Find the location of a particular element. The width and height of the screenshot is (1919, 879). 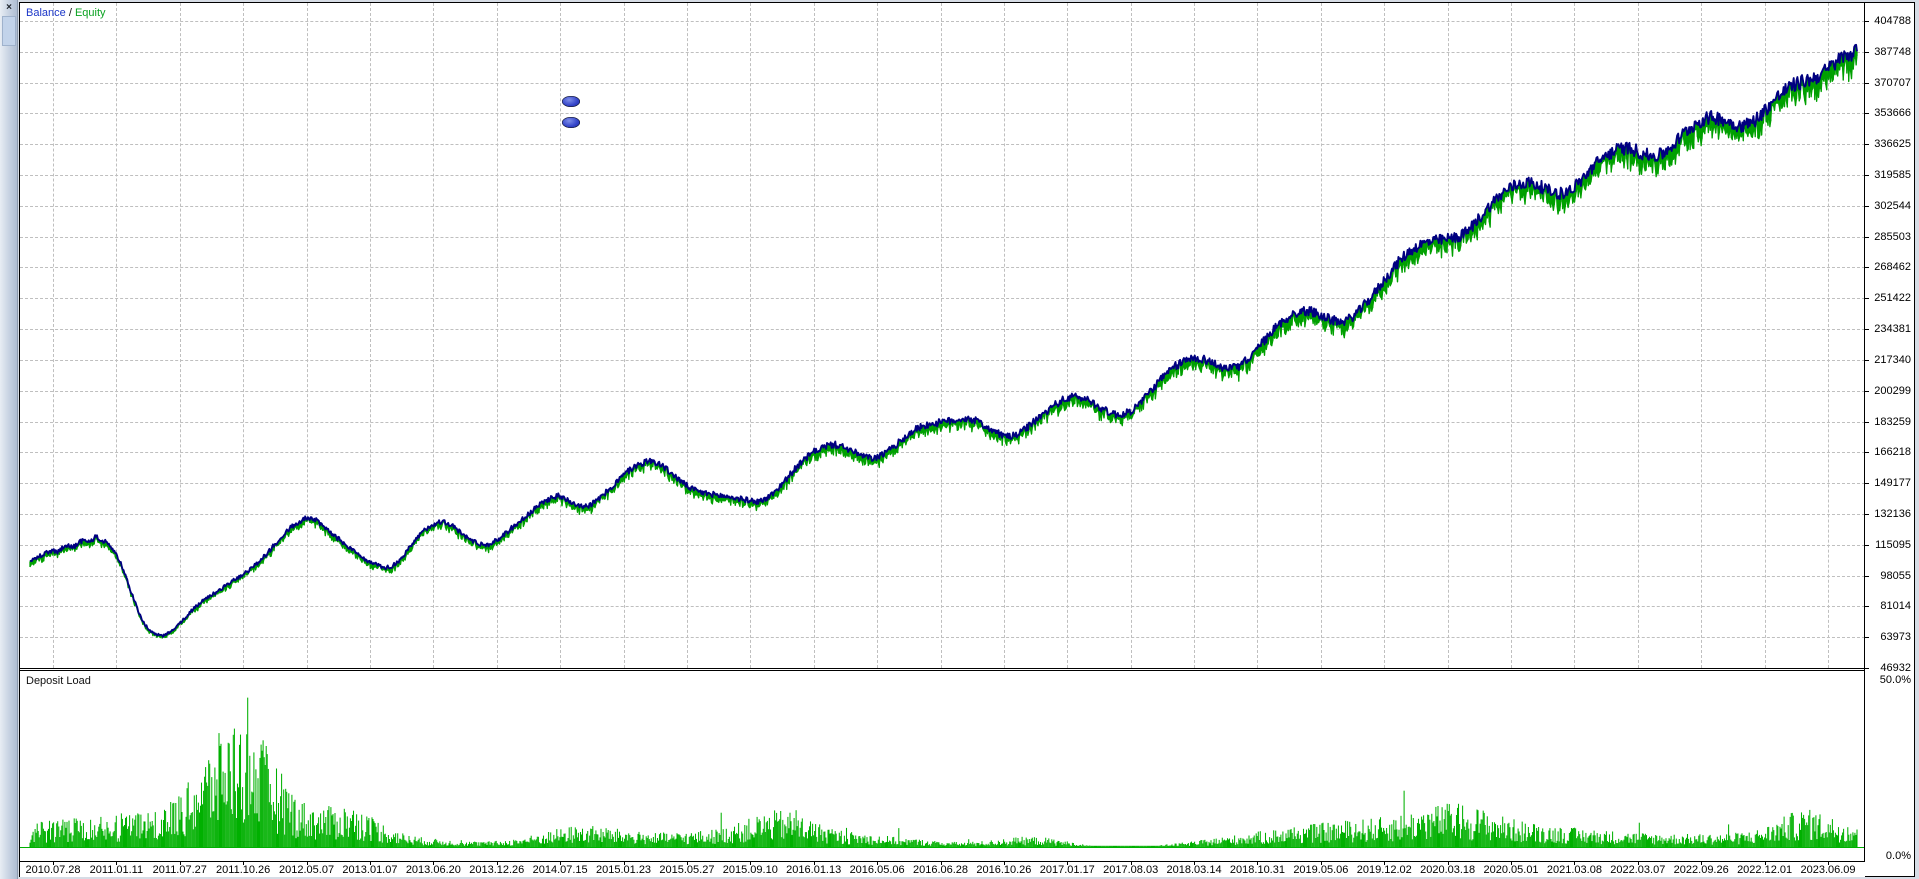

window-scrollbar is located at coordinates (1917, 439).